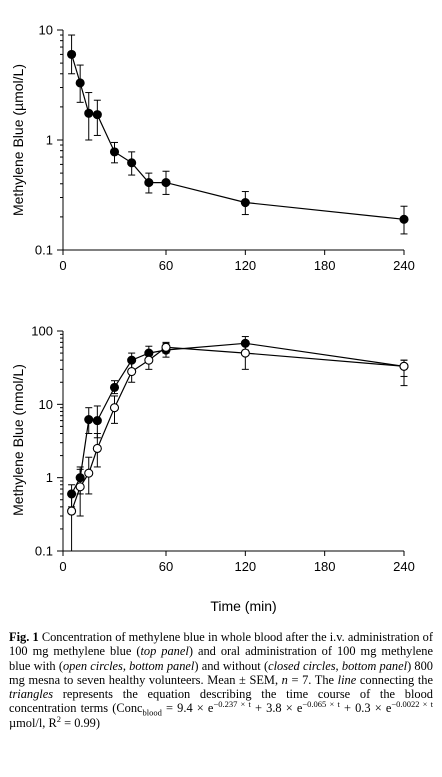 Image resolution: width=442 pixels, height=777 pixels. I want to click on x-axis-title: Time (min), so click(243, 606).